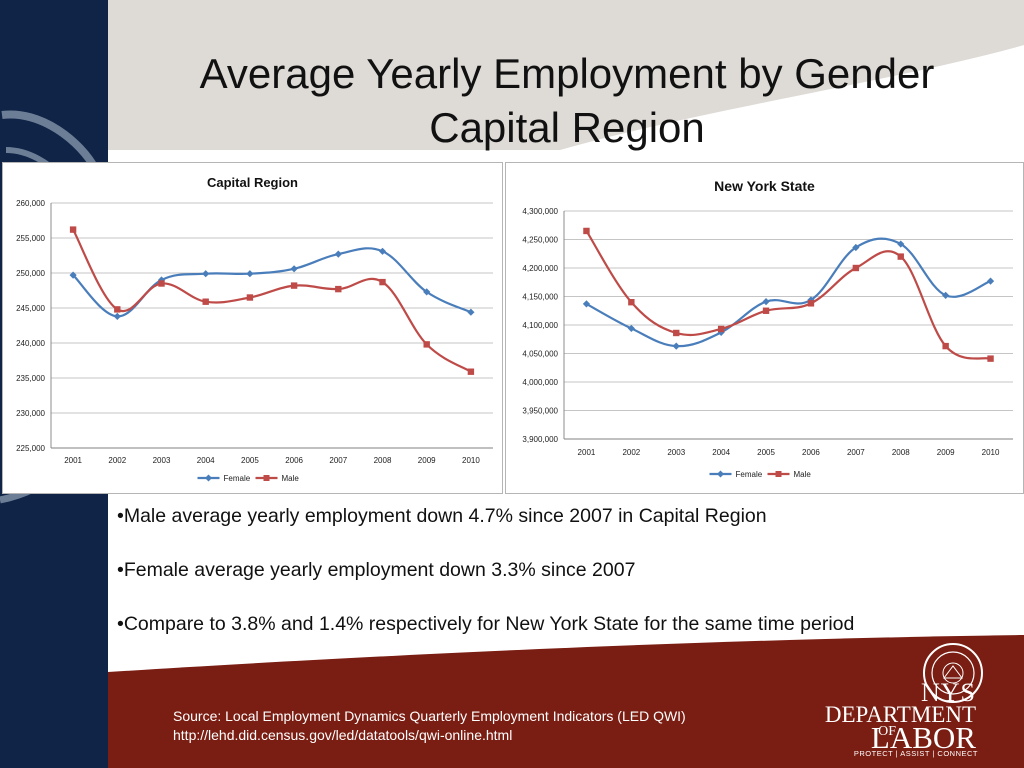 The image size is (1024, 768). I want to click on y-tick-label: 4,300,000, so click(540, 211).